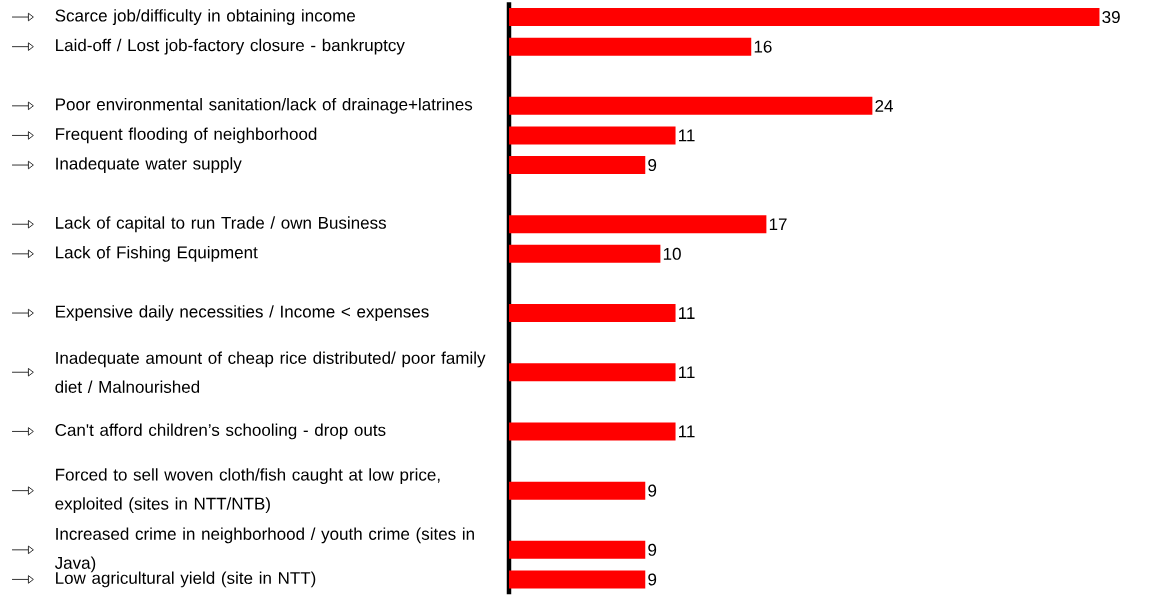 Image resolution: width=1153 pixels, height=596 pixels. I want to click on data-label: 17, so click(778, 224).